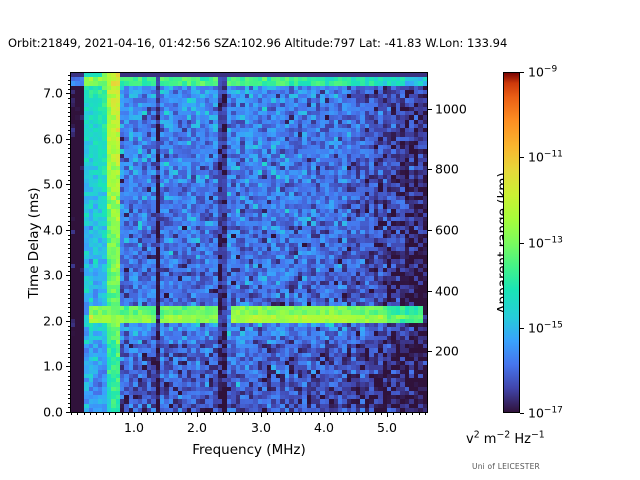 The width and height of the screenshot is (640, 480). Describe the element at coordinates (387, 427) in the screenshot. I see `x-tick-label: 5.0` at that location.